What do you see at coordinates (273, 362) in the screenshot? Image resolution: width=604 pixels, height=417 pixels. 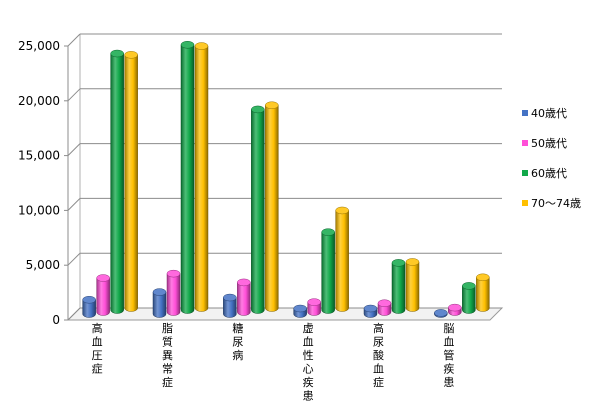 I see `x-axis: 高血圧症 脂質異常症 糖尿病 虚血性心疾患 高尿酸血症 脳血管疾患` at bounding box center [273, 362].